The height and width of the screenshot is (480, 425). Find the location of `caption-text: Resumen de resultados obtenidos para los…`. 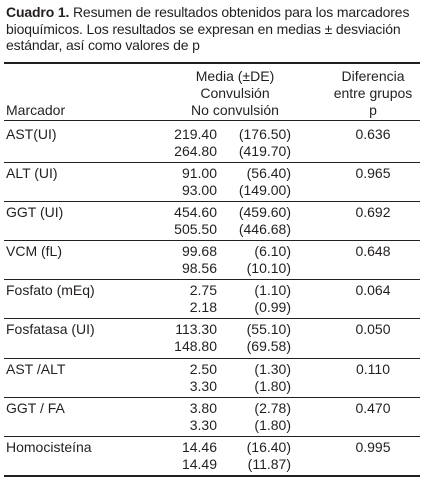

caption-text: Resumen de resultados obtenidos para los… is located at coordinates (208, 28).